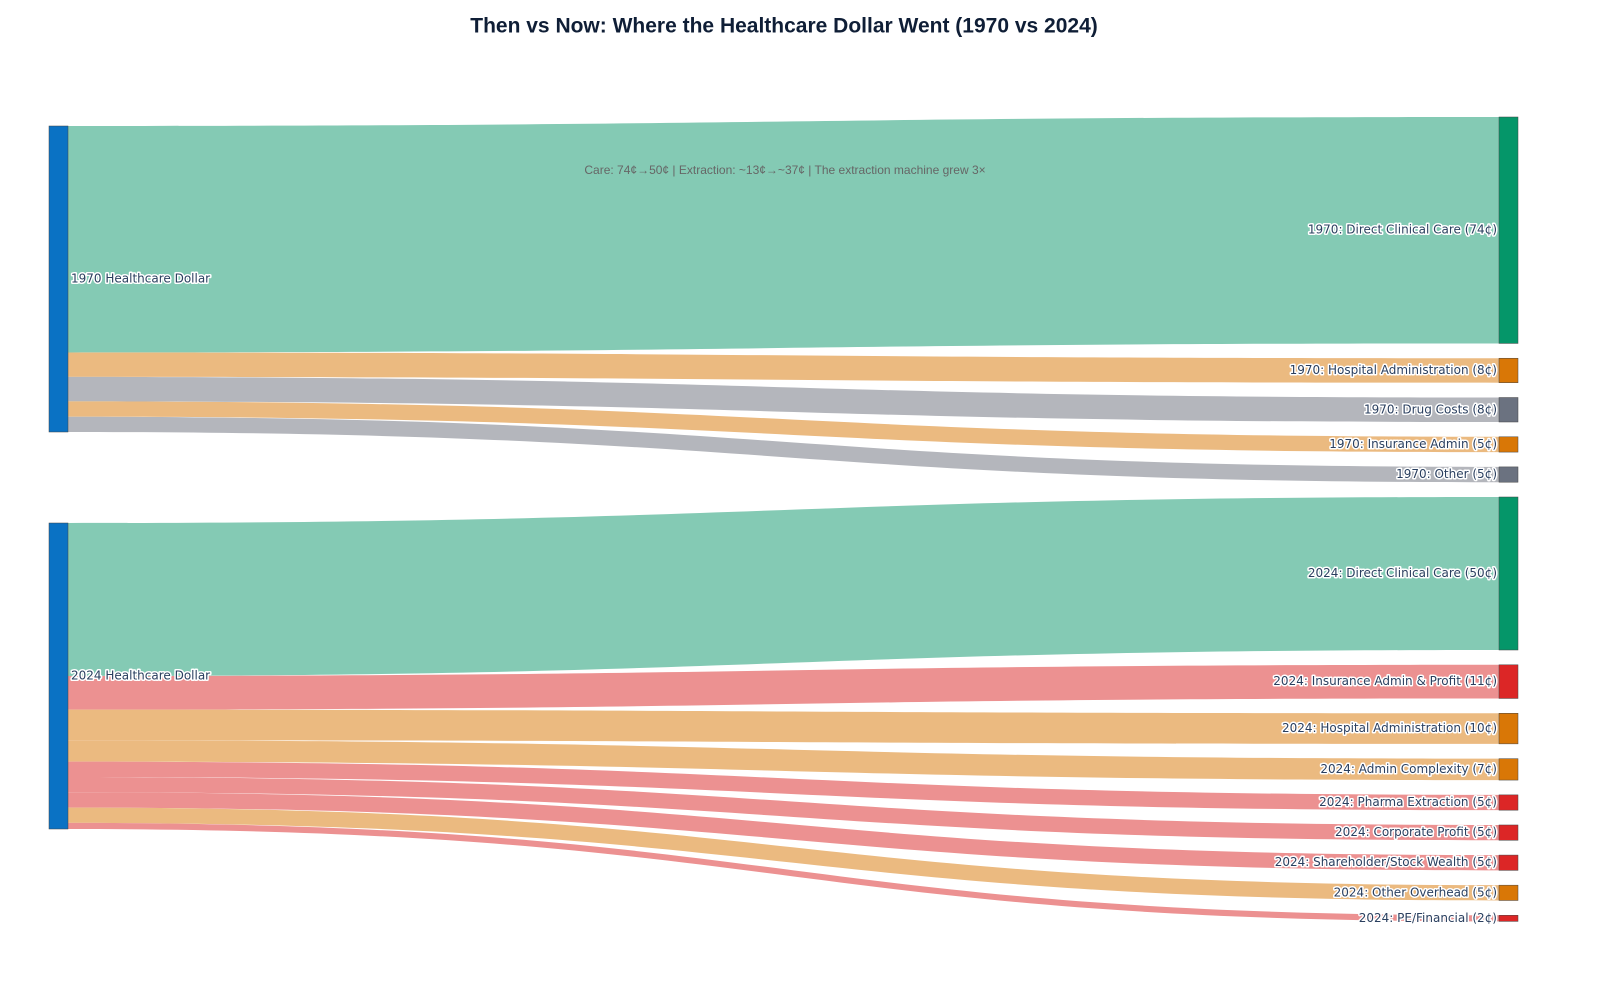  Describe the element at coordinates (1430, 409) in the screenshot. I see `target-label: 1970: Drug Costs (8¢)` at that location.